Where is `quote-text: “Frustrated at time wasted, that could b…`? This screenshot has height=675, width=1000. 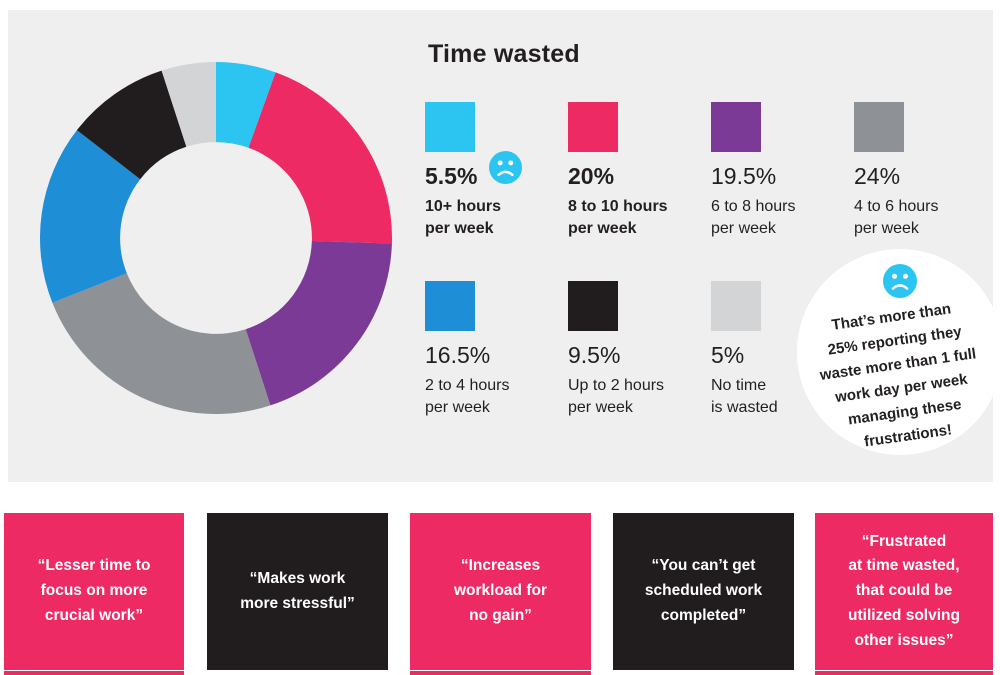 quote-text: “Frustrated at time wasted, that could b… is located at coordinates (904, 590).